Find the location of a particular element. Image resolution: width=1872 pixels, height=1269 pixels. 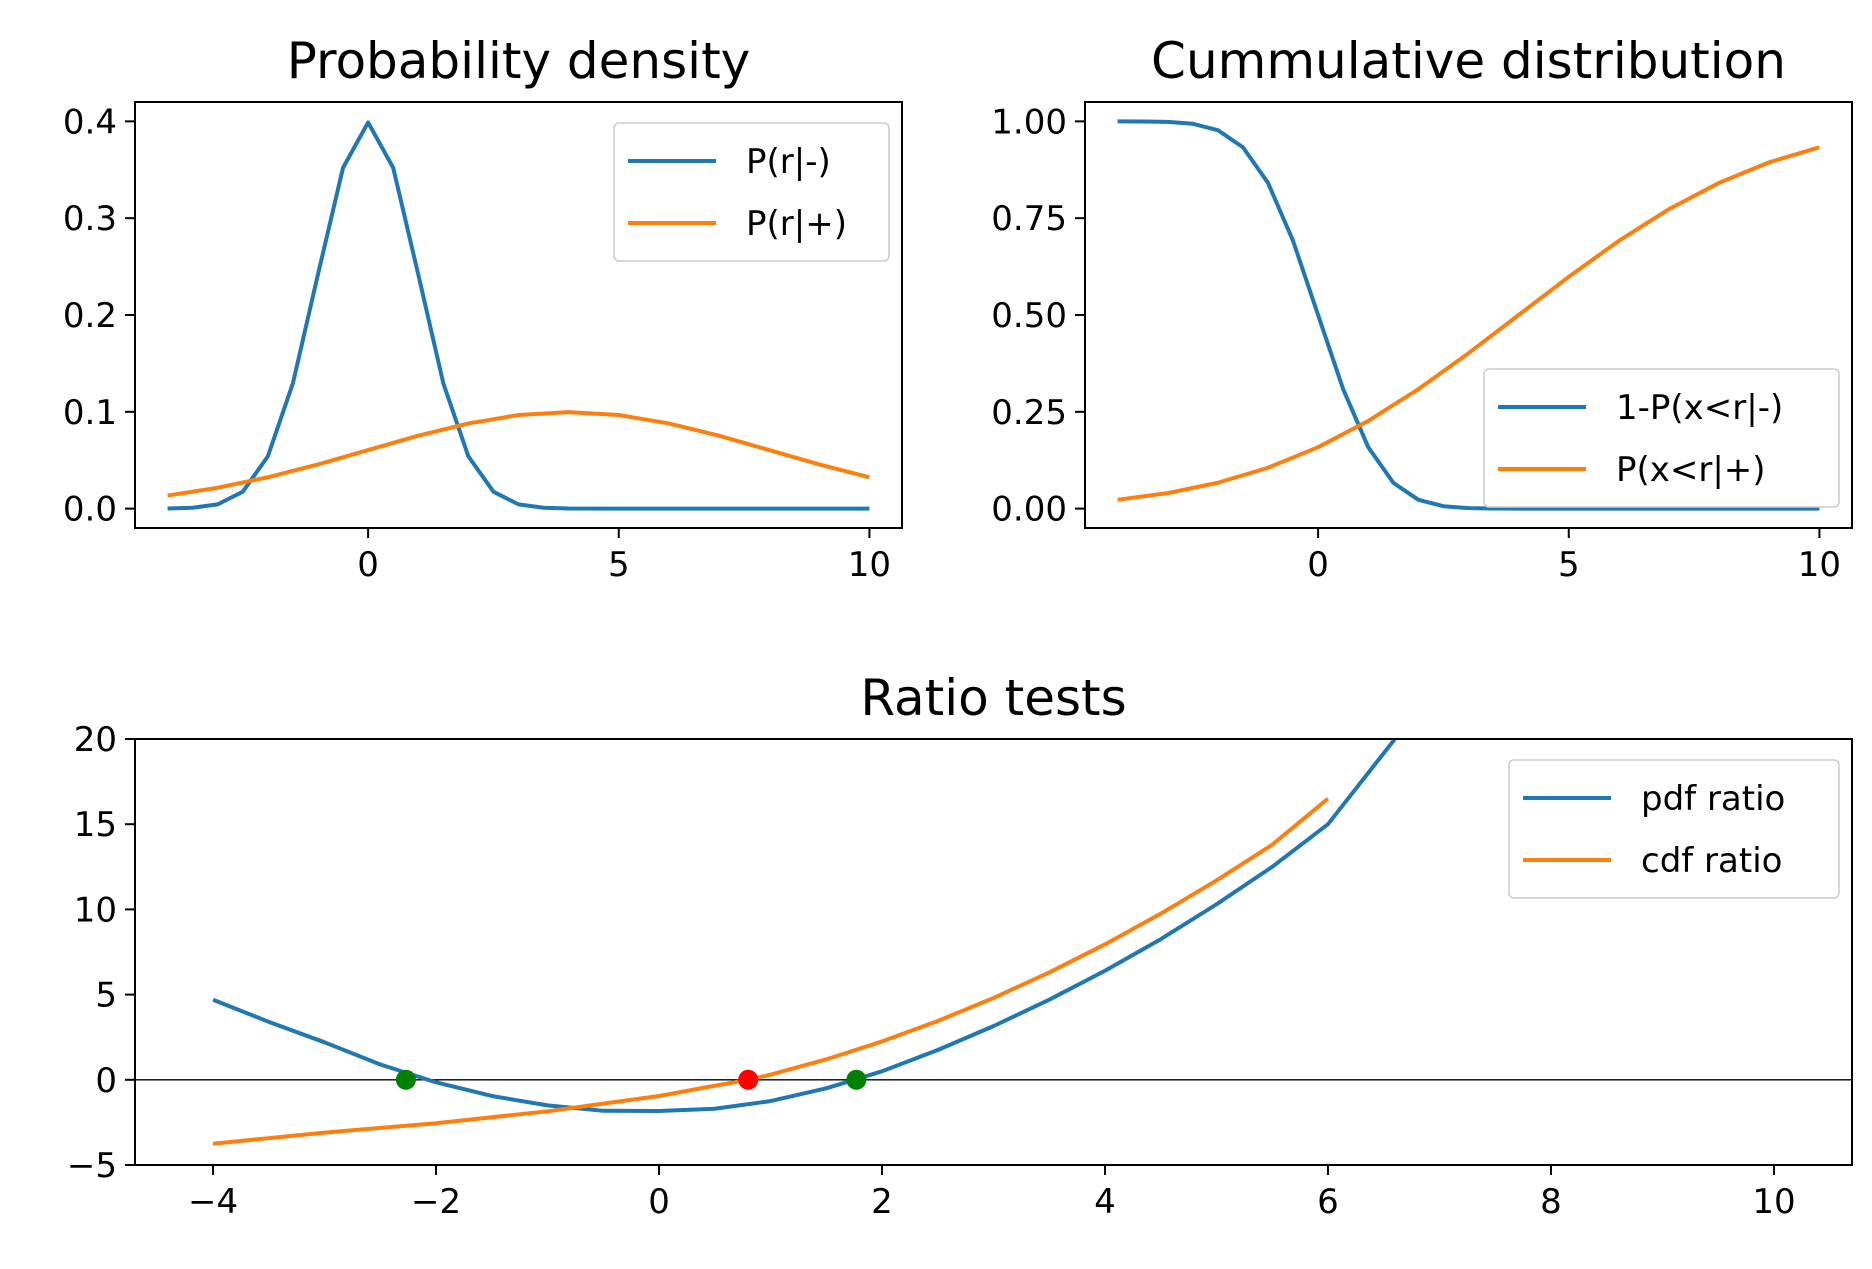

y-tick-label: 0.00 is located at coordinates (1029, 510).